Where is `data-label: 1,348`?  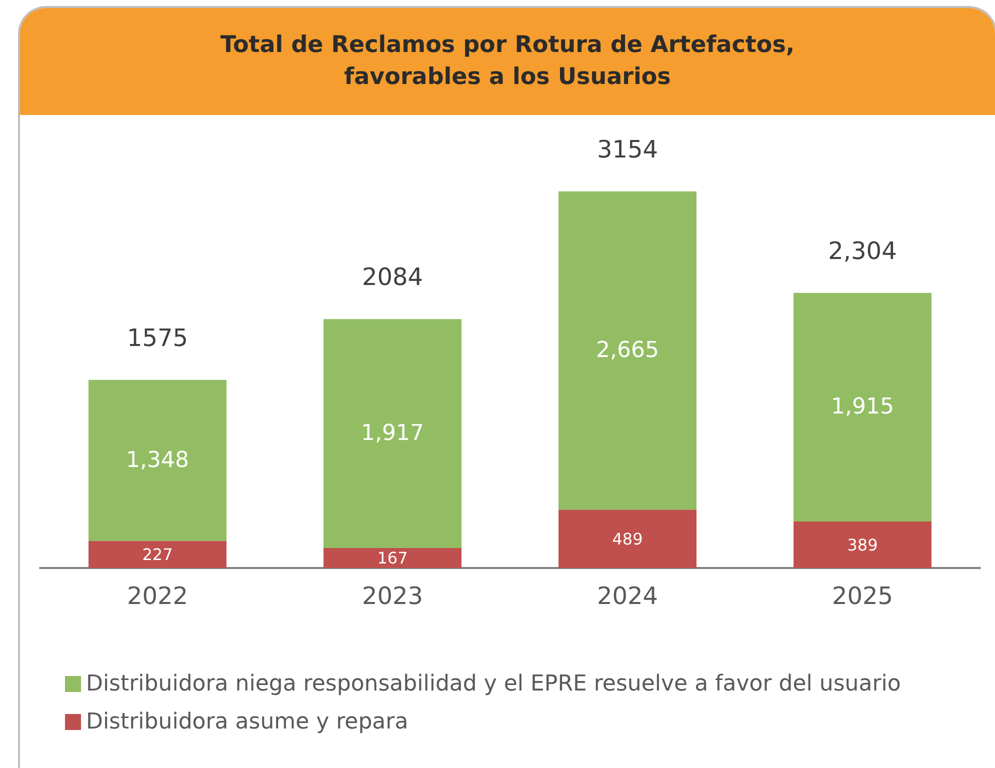 data-label: 1,348 is located at coordinates (157, 460).